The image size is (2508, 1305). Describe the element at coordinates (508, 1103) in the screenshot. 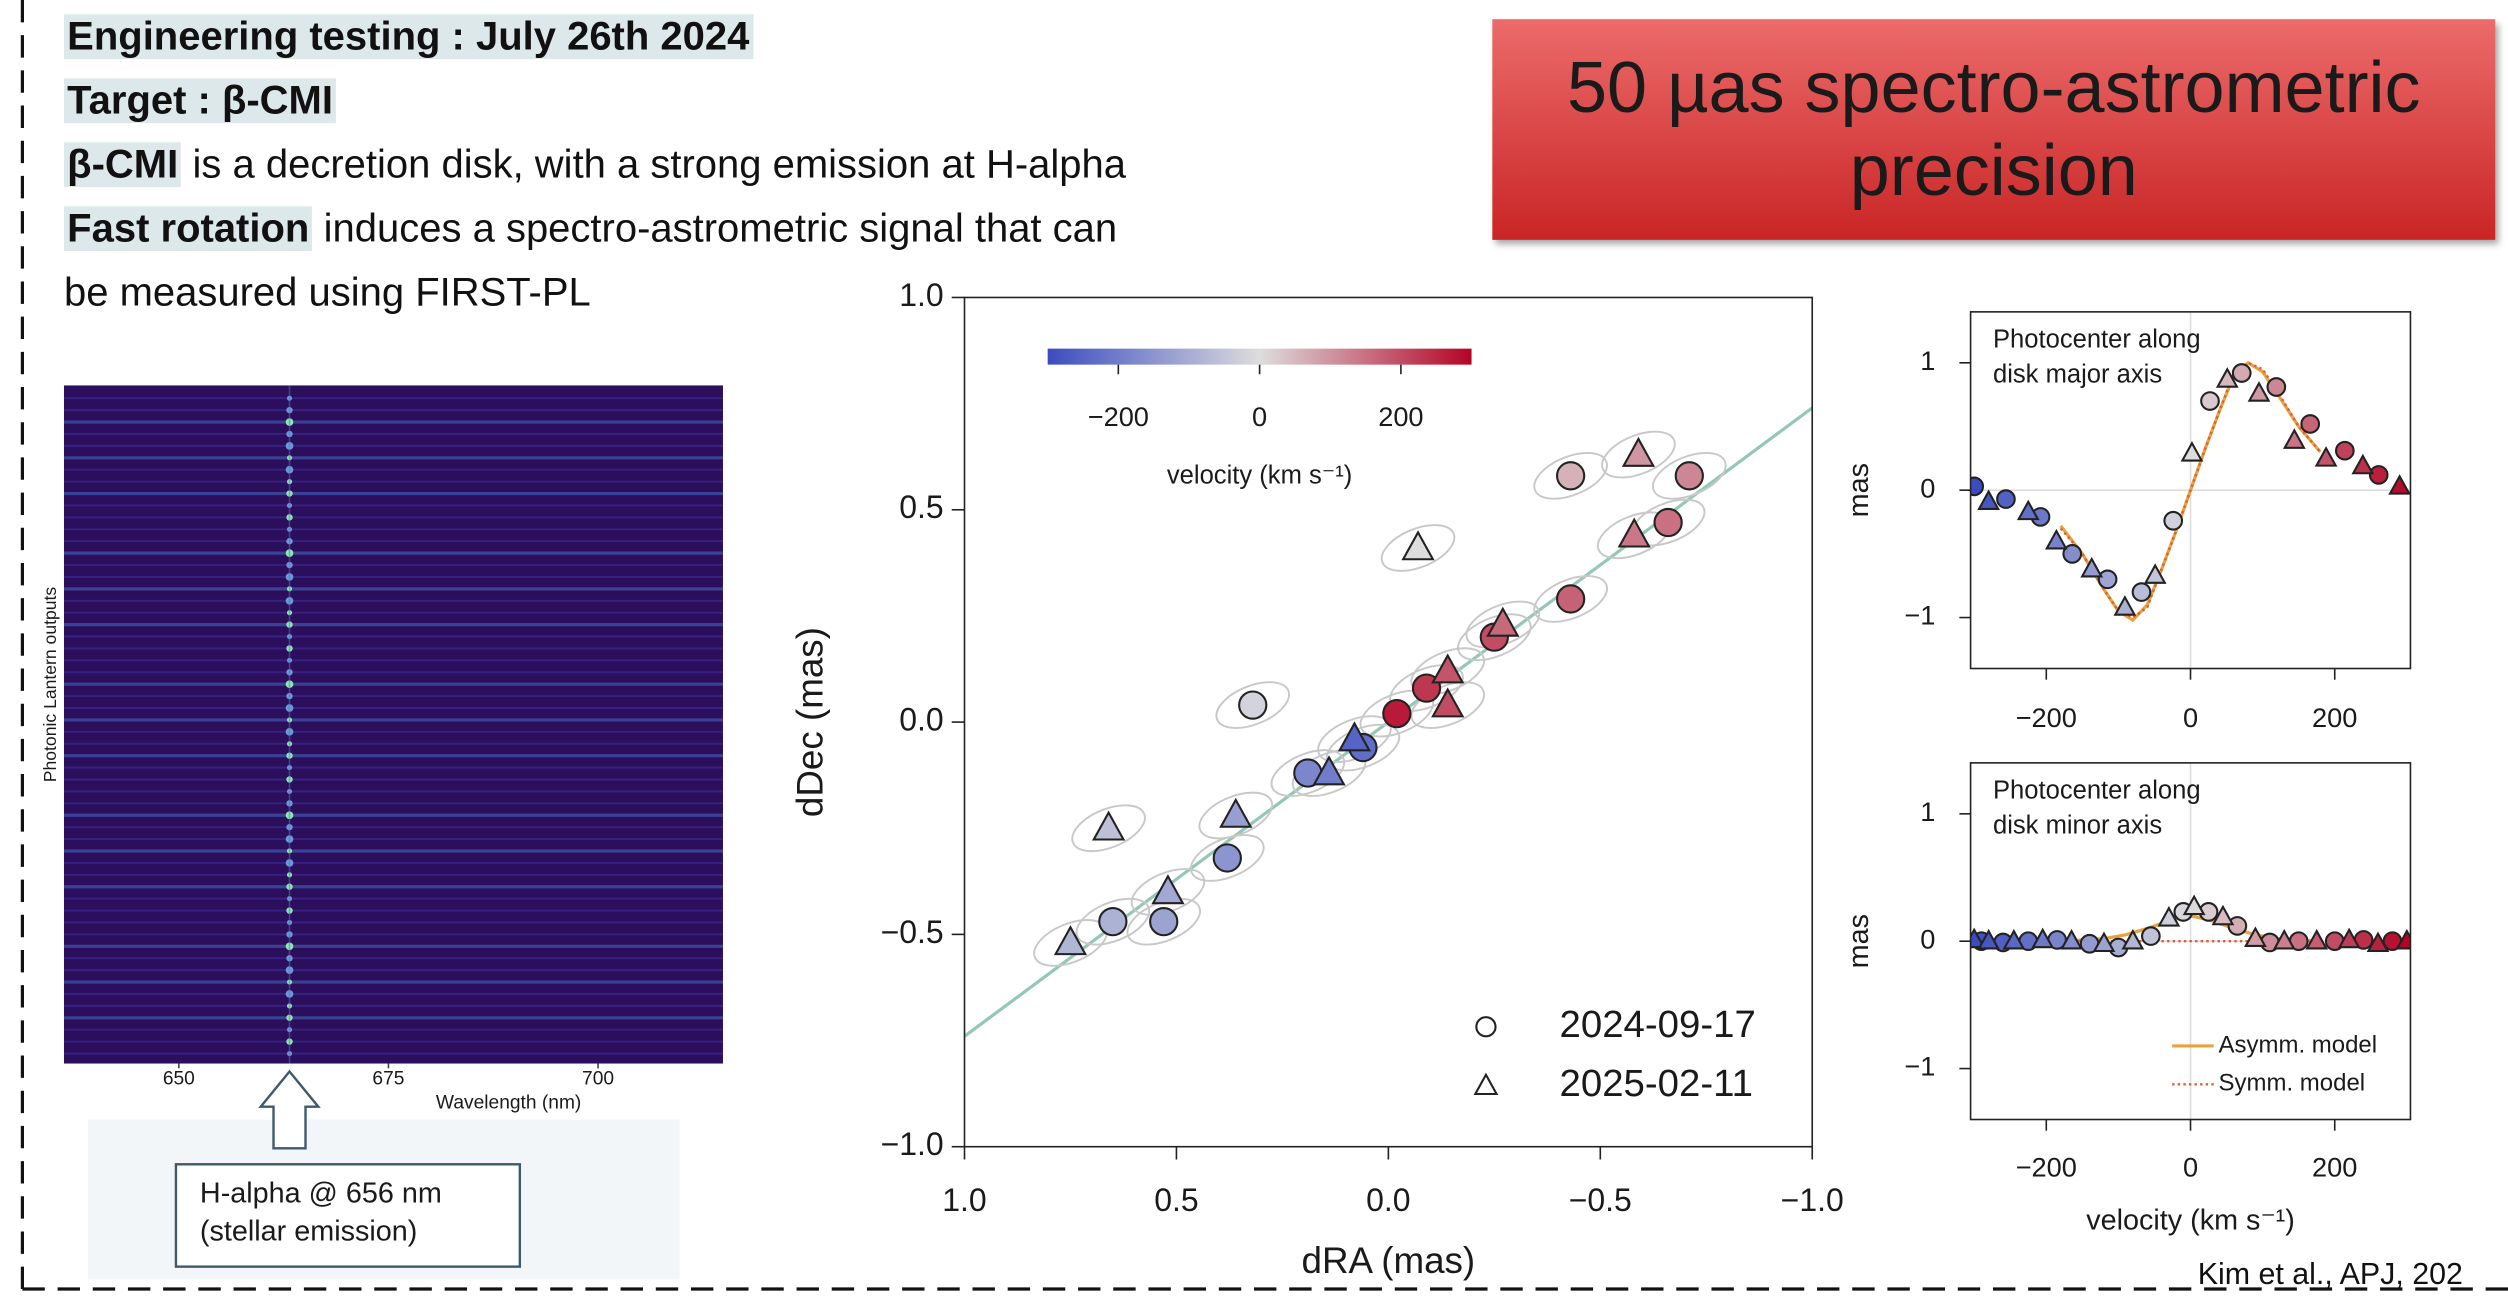

I see `x-axis-label: Wavelength (nm)` at that location.